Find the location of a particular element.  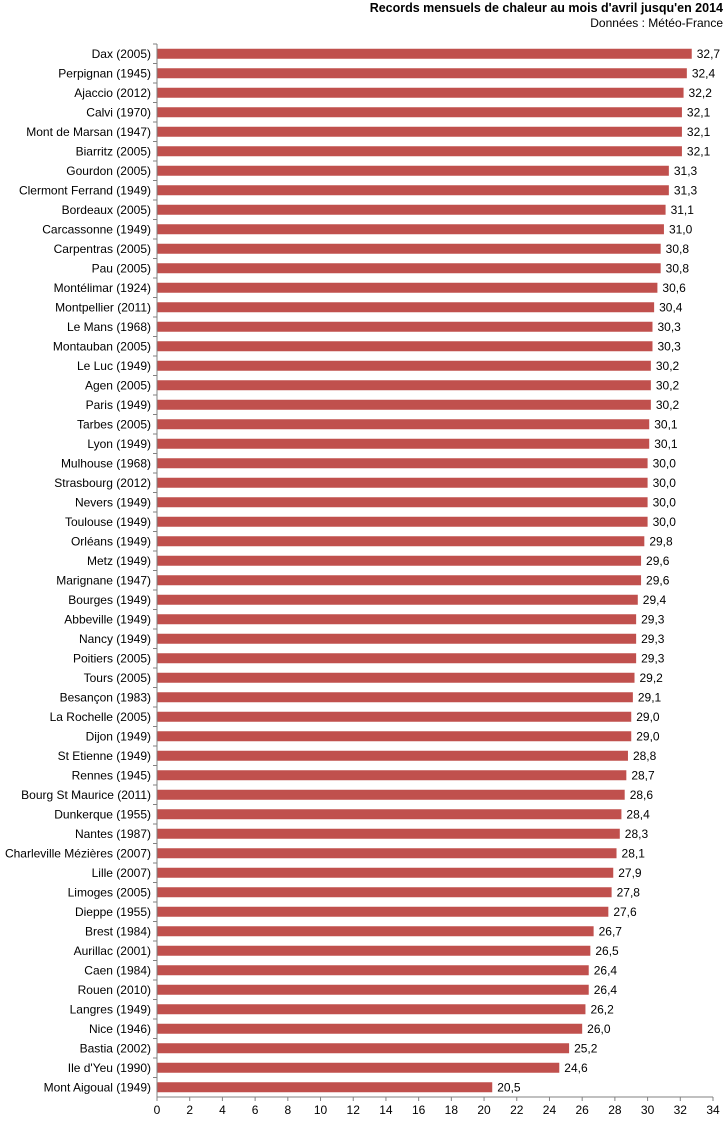

value-label-13: 30,4 is located at coordinates (671, 307).